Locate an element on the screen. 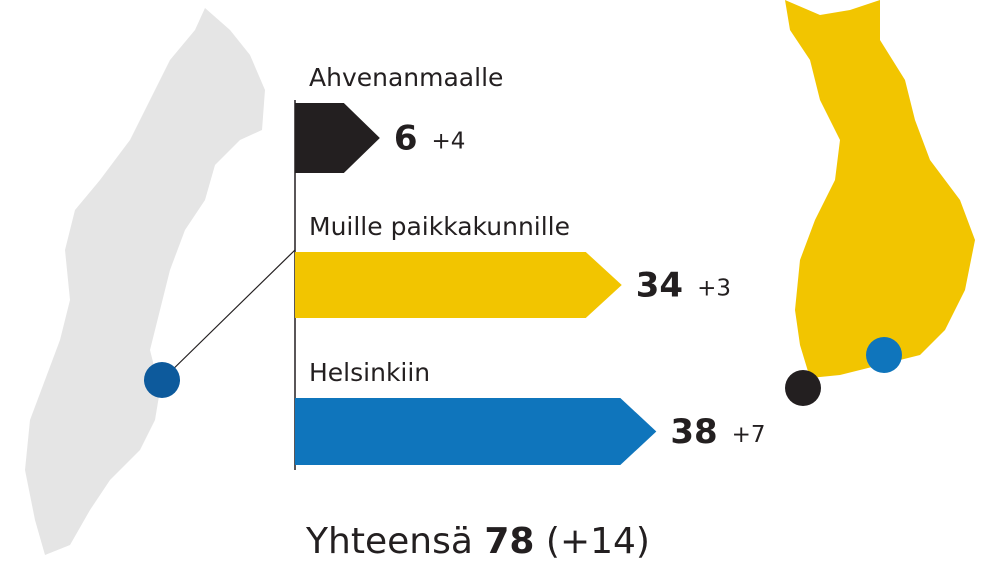  category-label: Ahvenanmaalle is located at coordinates (406, 77).